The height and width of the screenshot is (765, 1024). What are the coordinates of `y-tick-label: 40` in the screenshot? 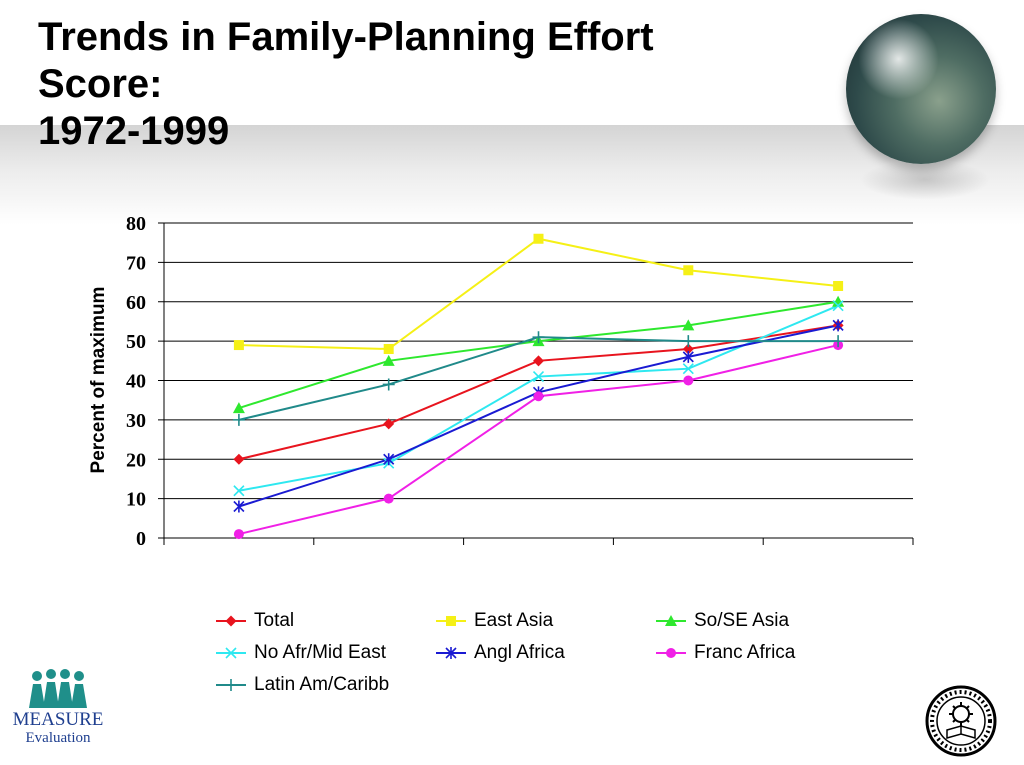 It's located at (136, 382).